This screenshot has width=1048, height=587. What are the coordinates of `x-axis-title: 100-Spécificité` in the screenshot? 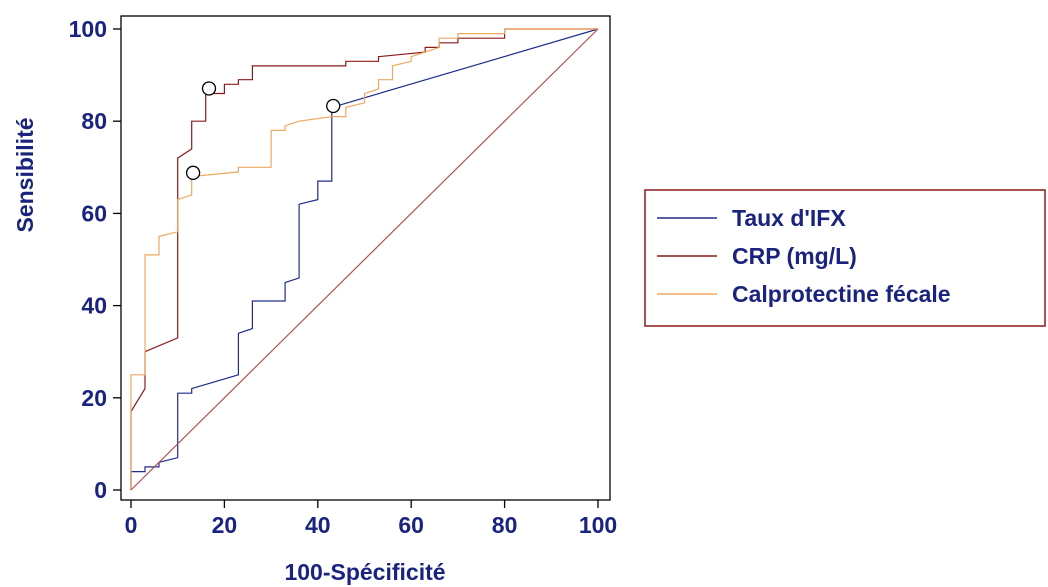 It's located at (364, 572).